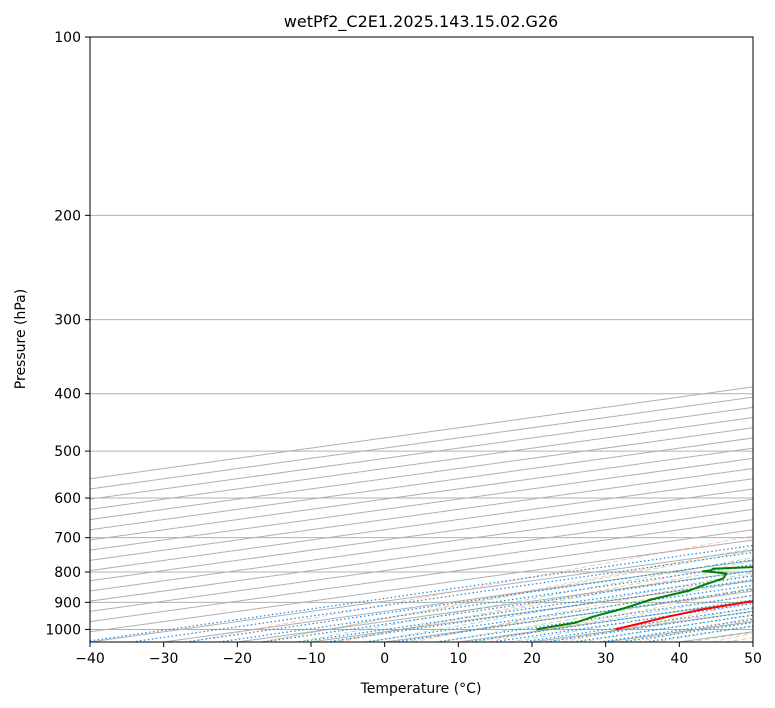  What do you see at coordinates (753, 659) in the screenshot?
I see `x-tick-label: 50` at bounding box center [753, 659].